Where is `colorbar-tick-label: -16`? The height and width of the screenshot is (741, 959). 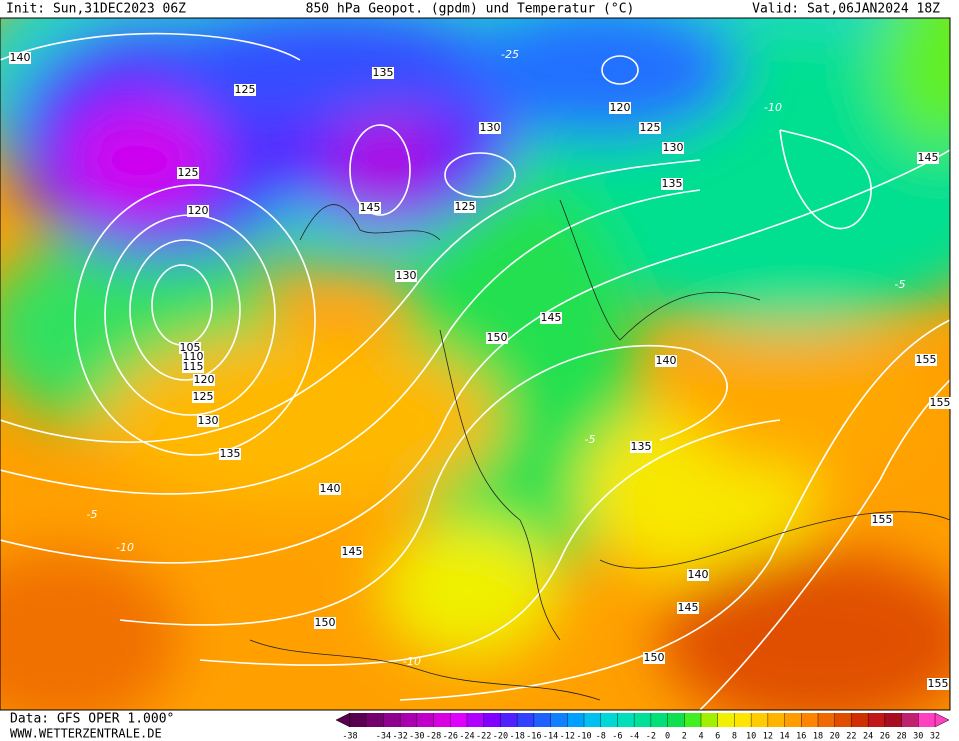
colorbar-tick-label: -16 is located at coordinates (533, 736).